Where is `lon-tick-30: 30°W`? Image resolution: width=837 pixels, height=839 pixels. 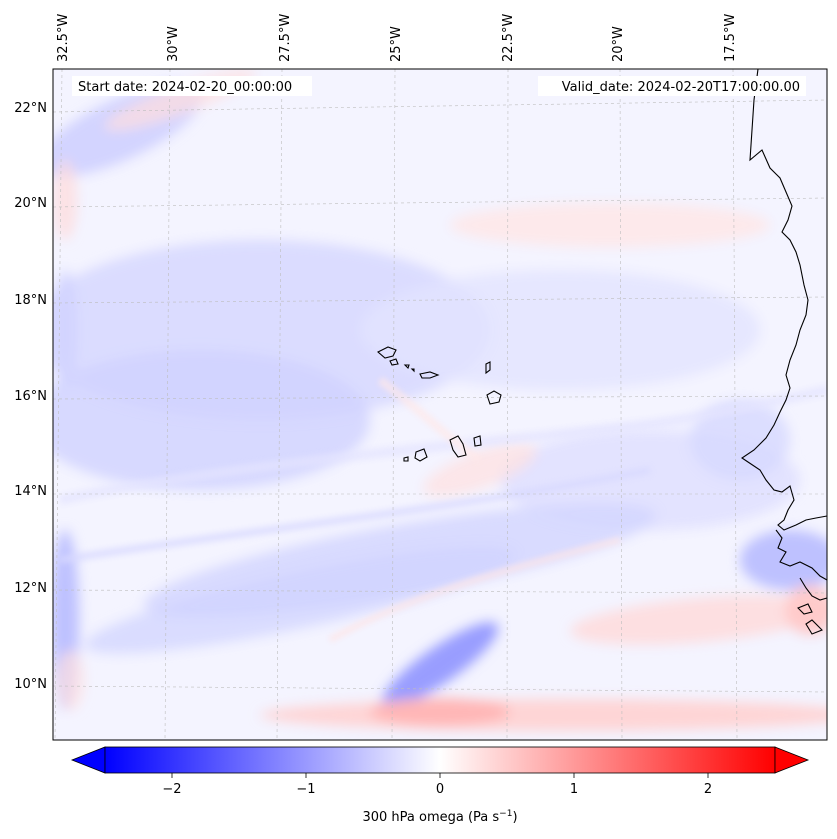 lon-tick-30: 30°W is located at coordinates (173, 44).